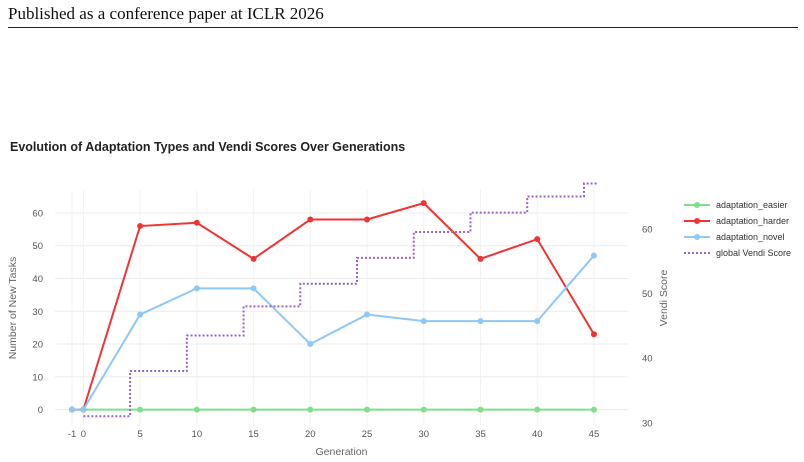  Describe the element at coordinates (697, 205) in the screenshot. I see `legend-marker-adaptation-easier` at that location.